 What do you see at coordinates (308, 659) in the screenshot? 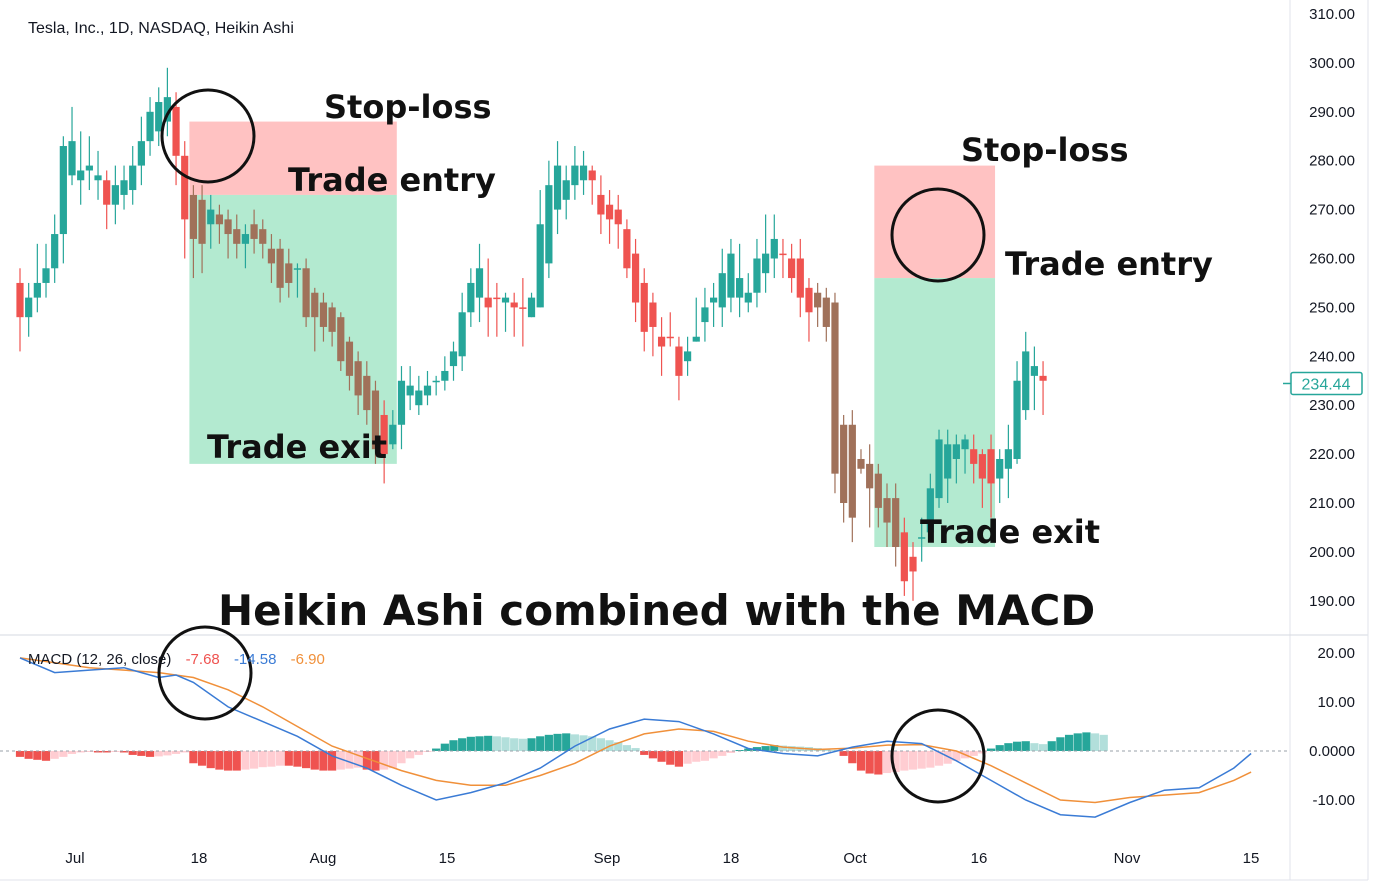
I see `macd-signal-value: -6.90` at bounding box center [308, 659].